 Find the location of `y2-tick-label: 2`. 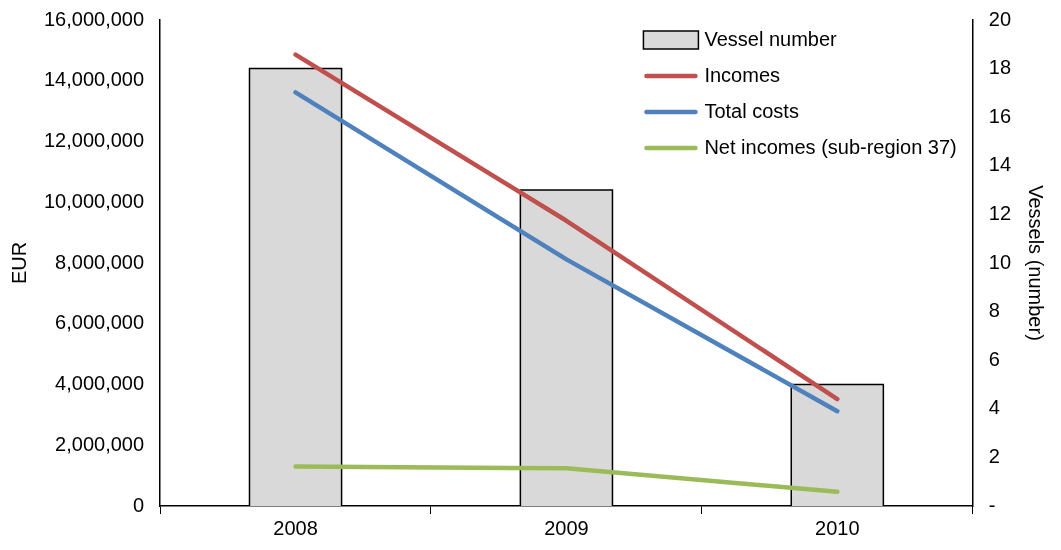

y2-tick-label: 2 is located at coordinates (994, 455).